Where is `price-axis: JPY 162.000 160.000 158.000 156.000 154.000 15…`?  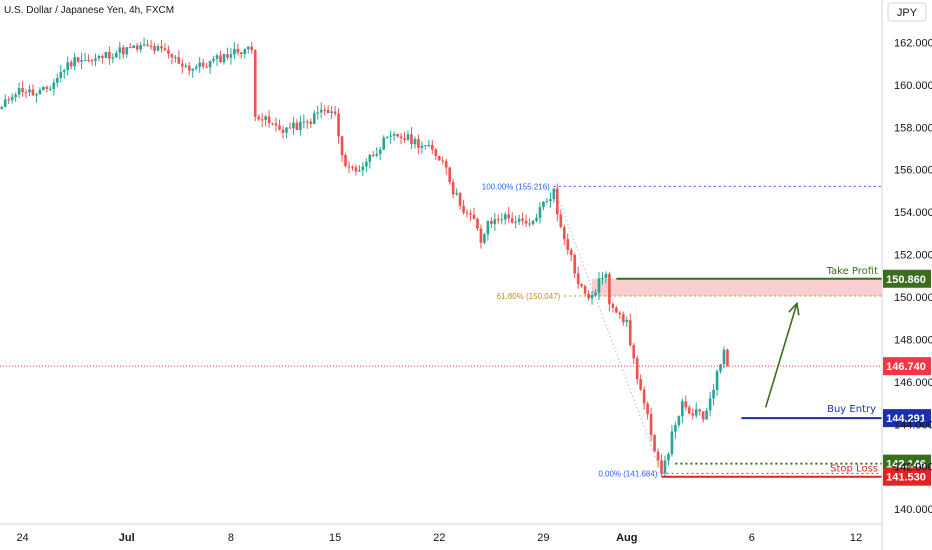
price-axis: JPY 162.000 160.000 158.000 156.000 154.000 15… is located at coordinates (906, 275).